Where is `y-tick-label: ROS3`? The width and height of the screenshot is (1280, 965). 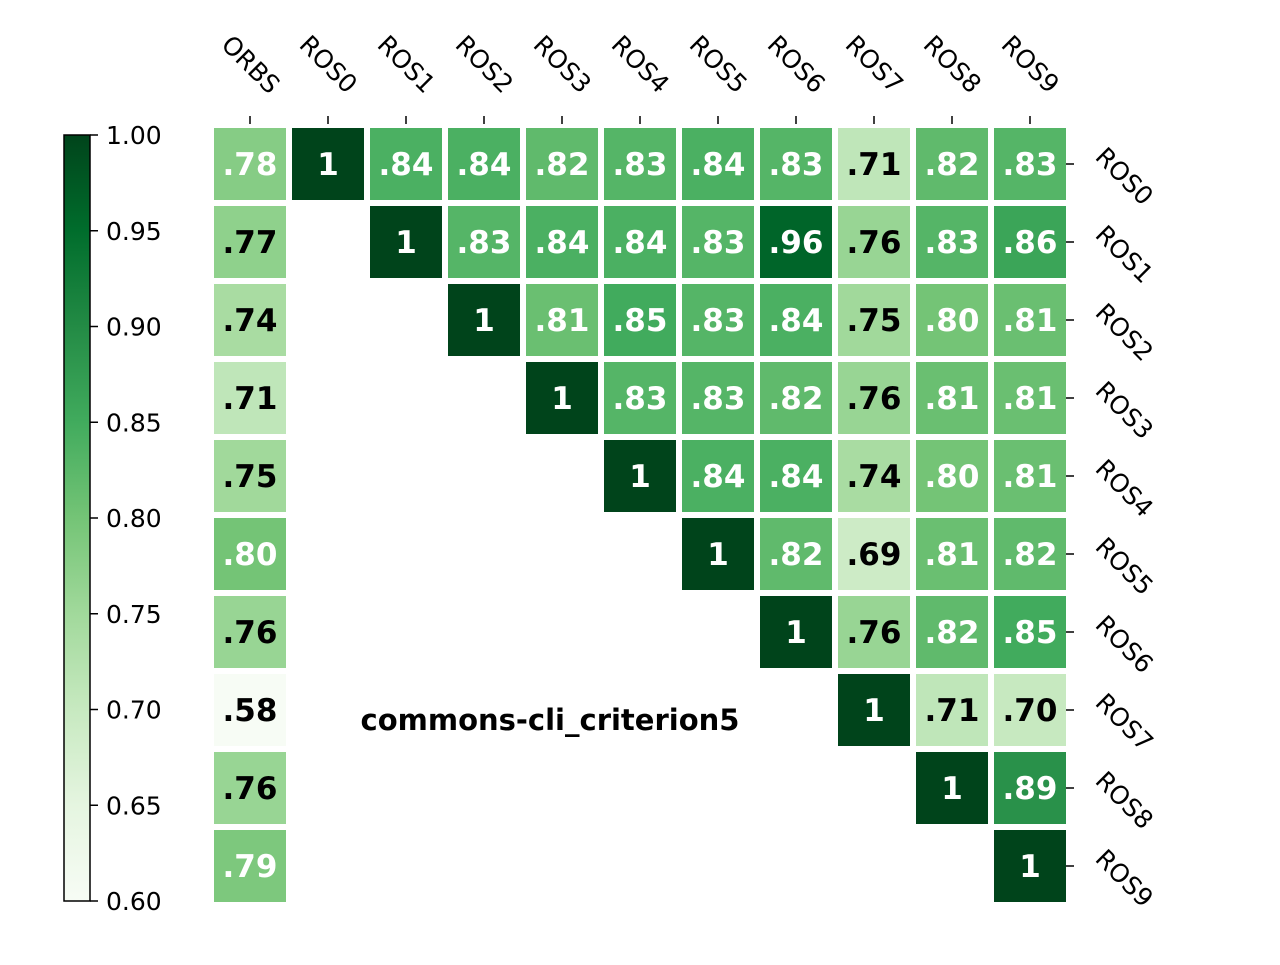
y-tick-label: ROS3 is located at coordinates (1124, 410).